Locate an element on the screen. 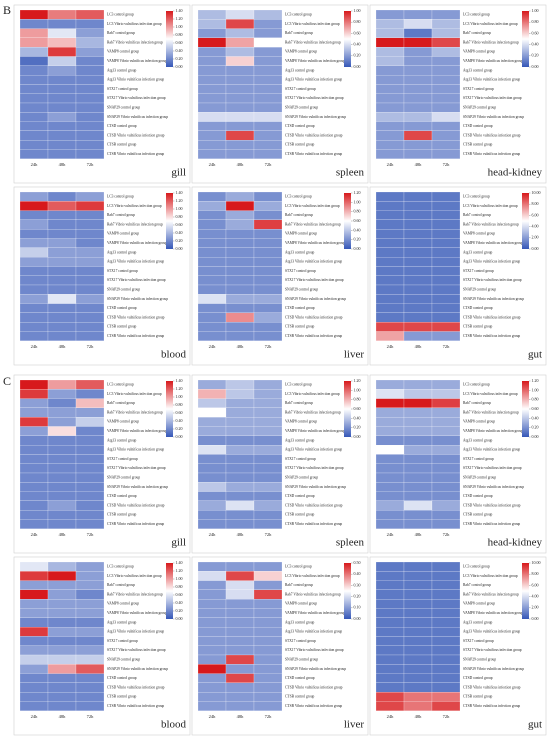 This screenshot has width=550, height=739. row-label: LC3 Vibrio vulnificus infection group is located at coordinates (134, 394).